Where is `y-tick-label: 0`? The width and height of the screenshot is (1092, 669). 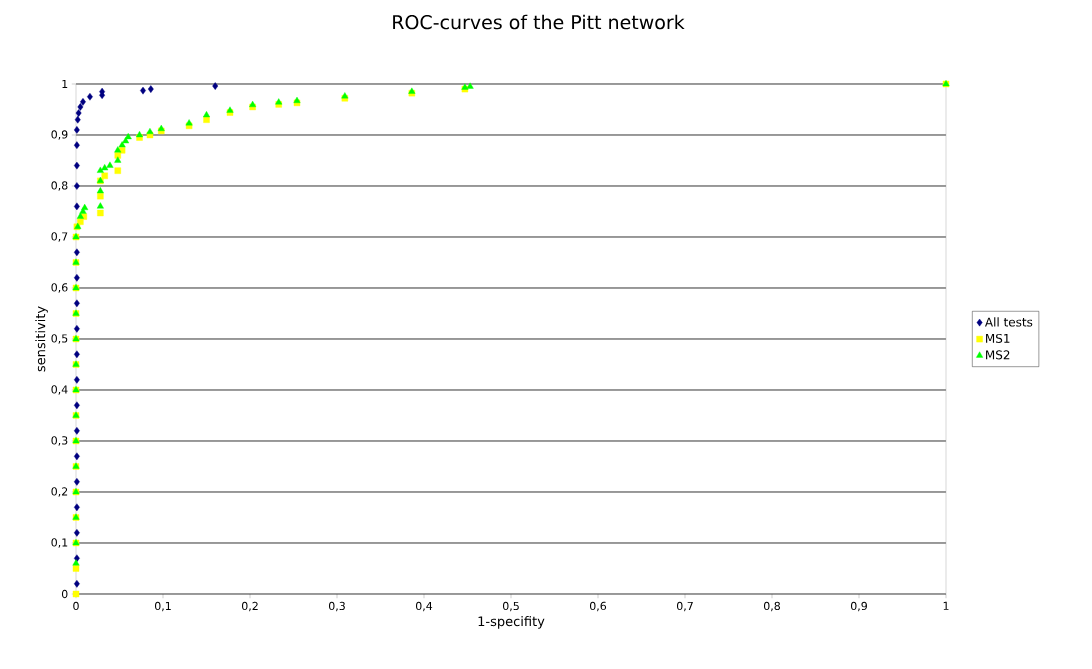
y-tick-label: 0 is located at coordinates (64, 594).